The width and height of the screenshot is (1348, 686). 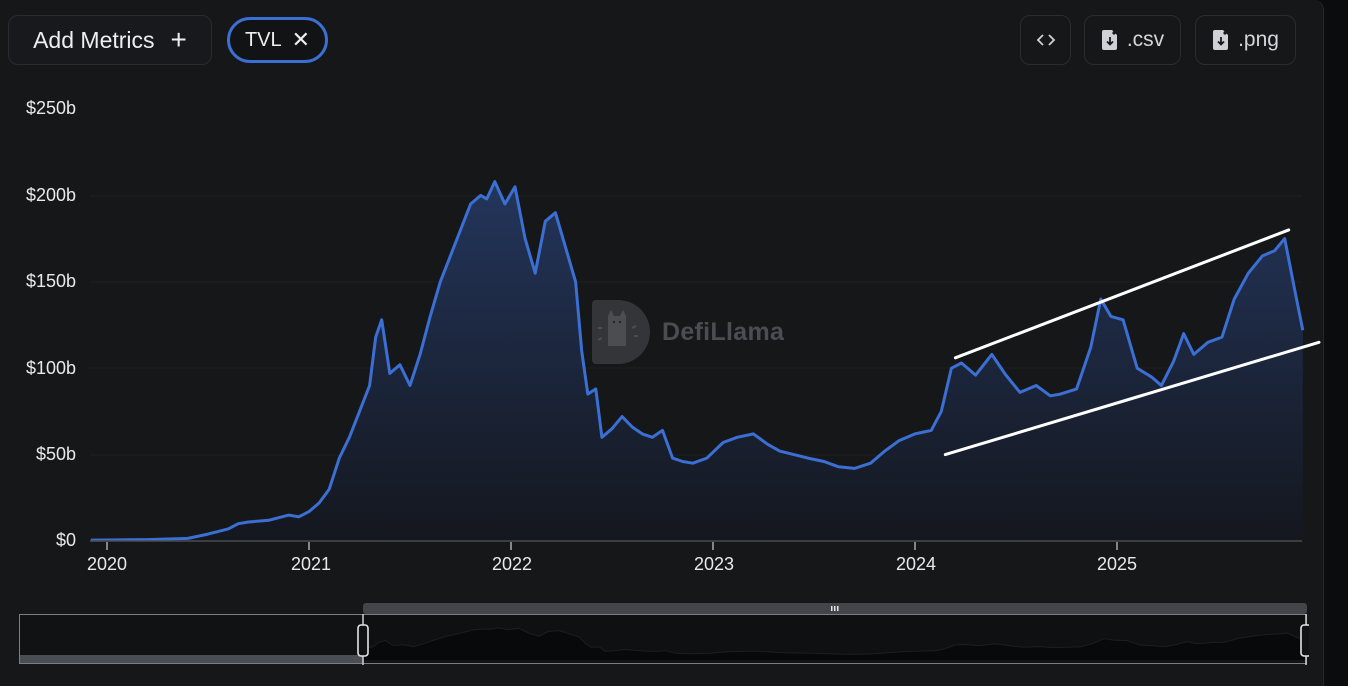 What do you see at coordinates (1145, 39) in the screenshot?
I see `csv-label: .csv` at bounding box center [1145, 39].